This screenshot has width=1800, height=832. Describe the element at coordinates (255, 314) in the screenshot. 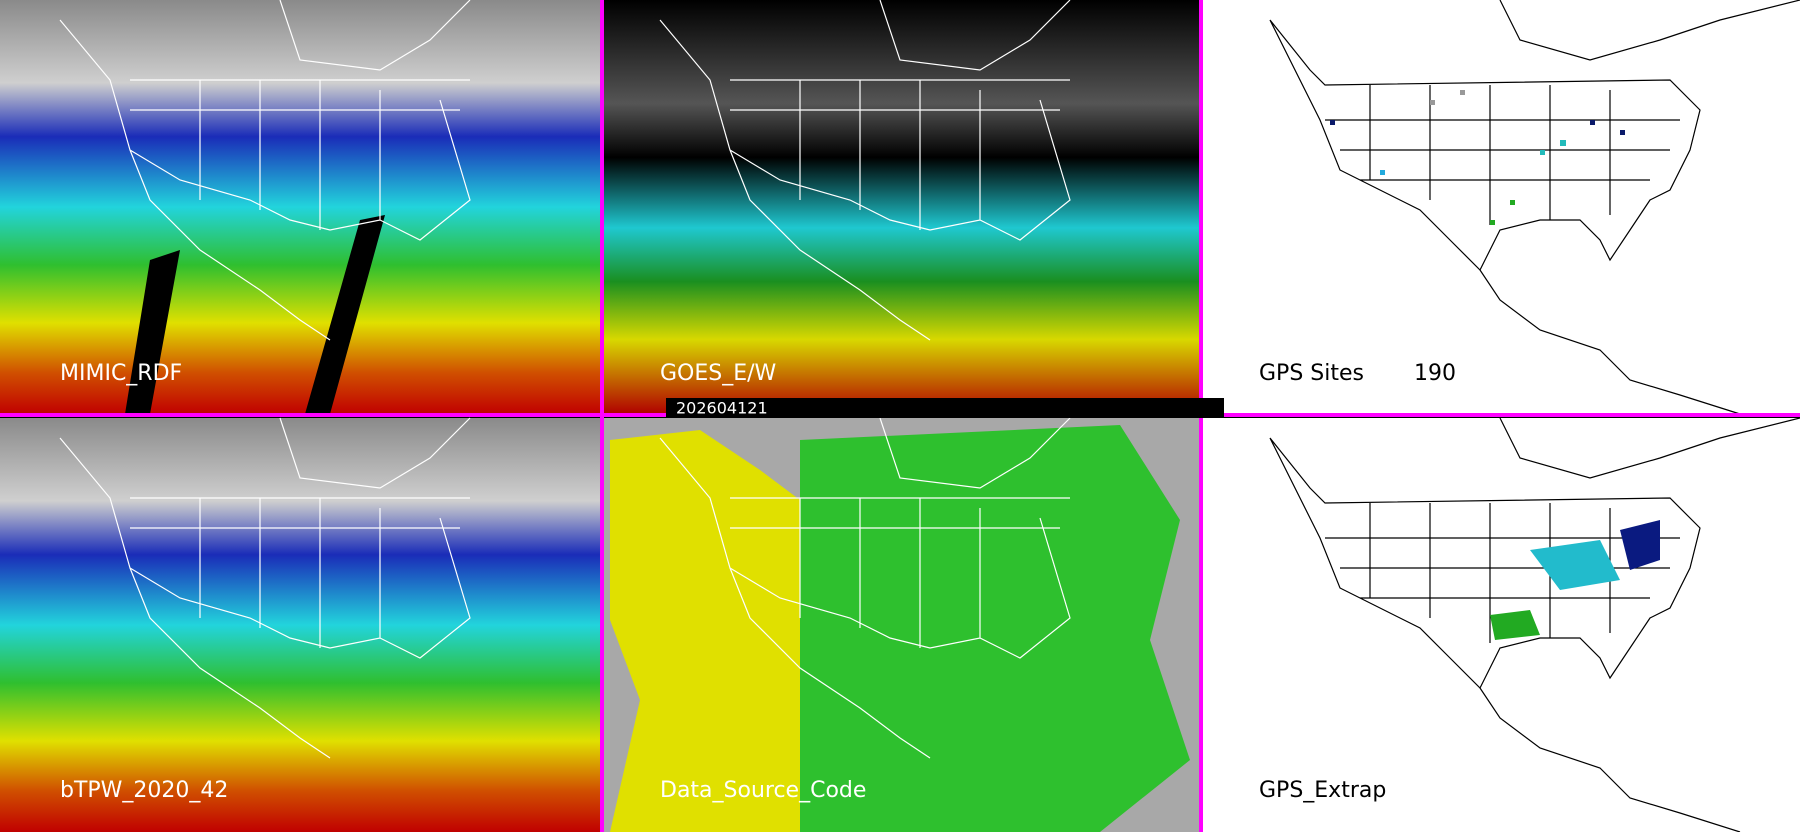

I see `data-gap` at that location.